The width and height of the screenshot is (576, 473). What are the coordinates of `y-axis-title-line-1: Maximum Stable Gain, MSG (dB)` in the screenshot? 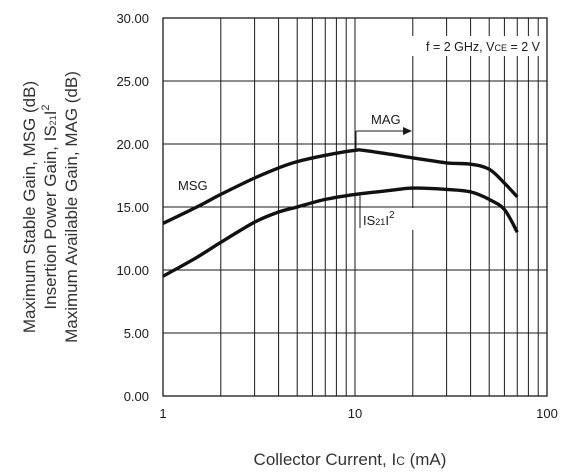 It's located at (29, 207).